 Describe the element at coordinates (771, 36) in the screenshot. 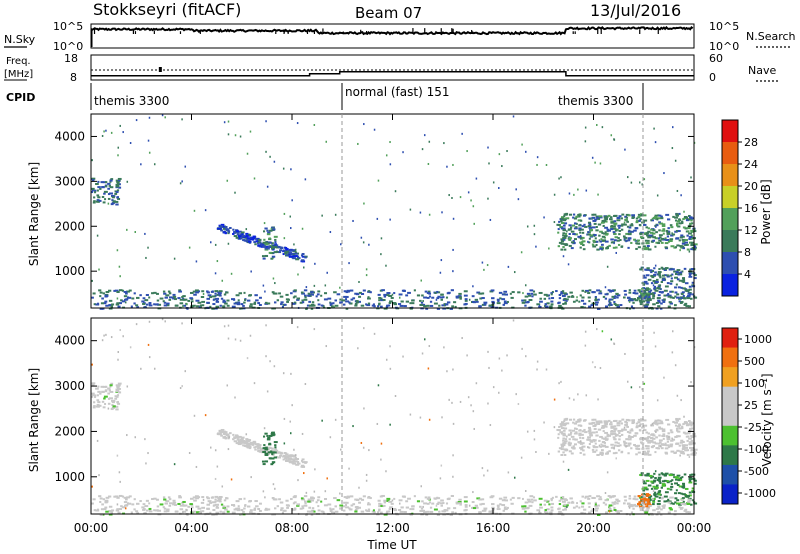

I see `nsearch-label: N.Search` at that location.